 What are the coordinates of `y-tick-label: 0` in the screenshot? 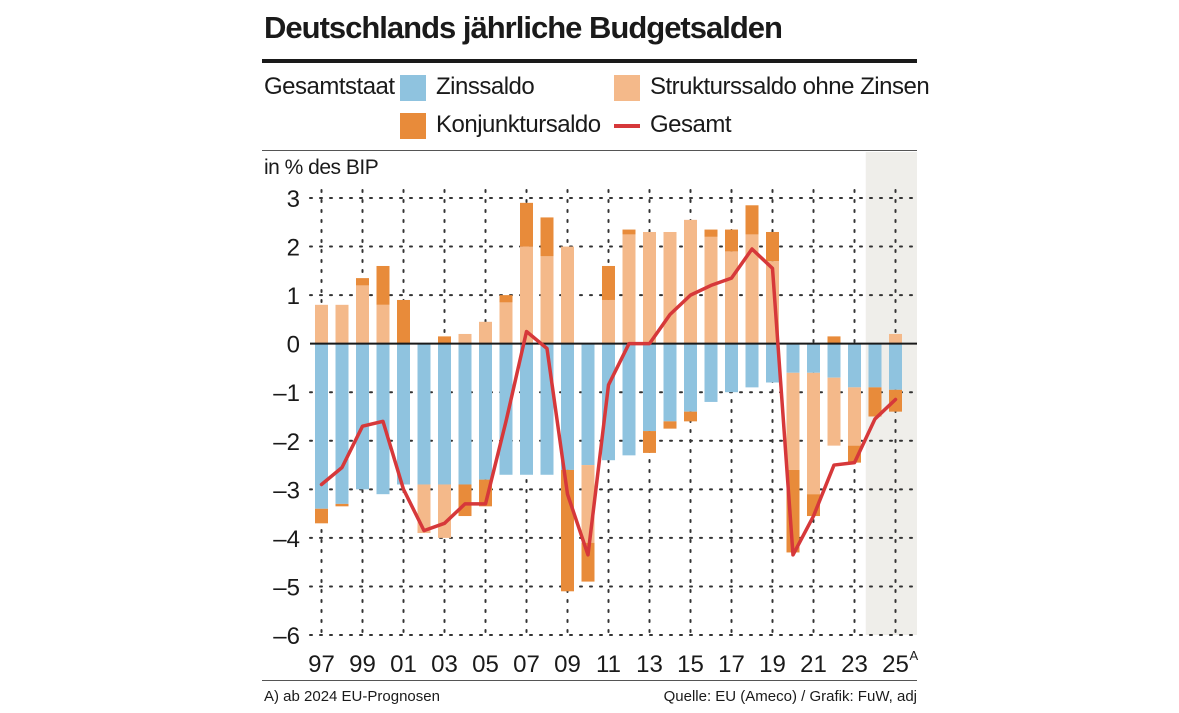 It's located at (293, 345).